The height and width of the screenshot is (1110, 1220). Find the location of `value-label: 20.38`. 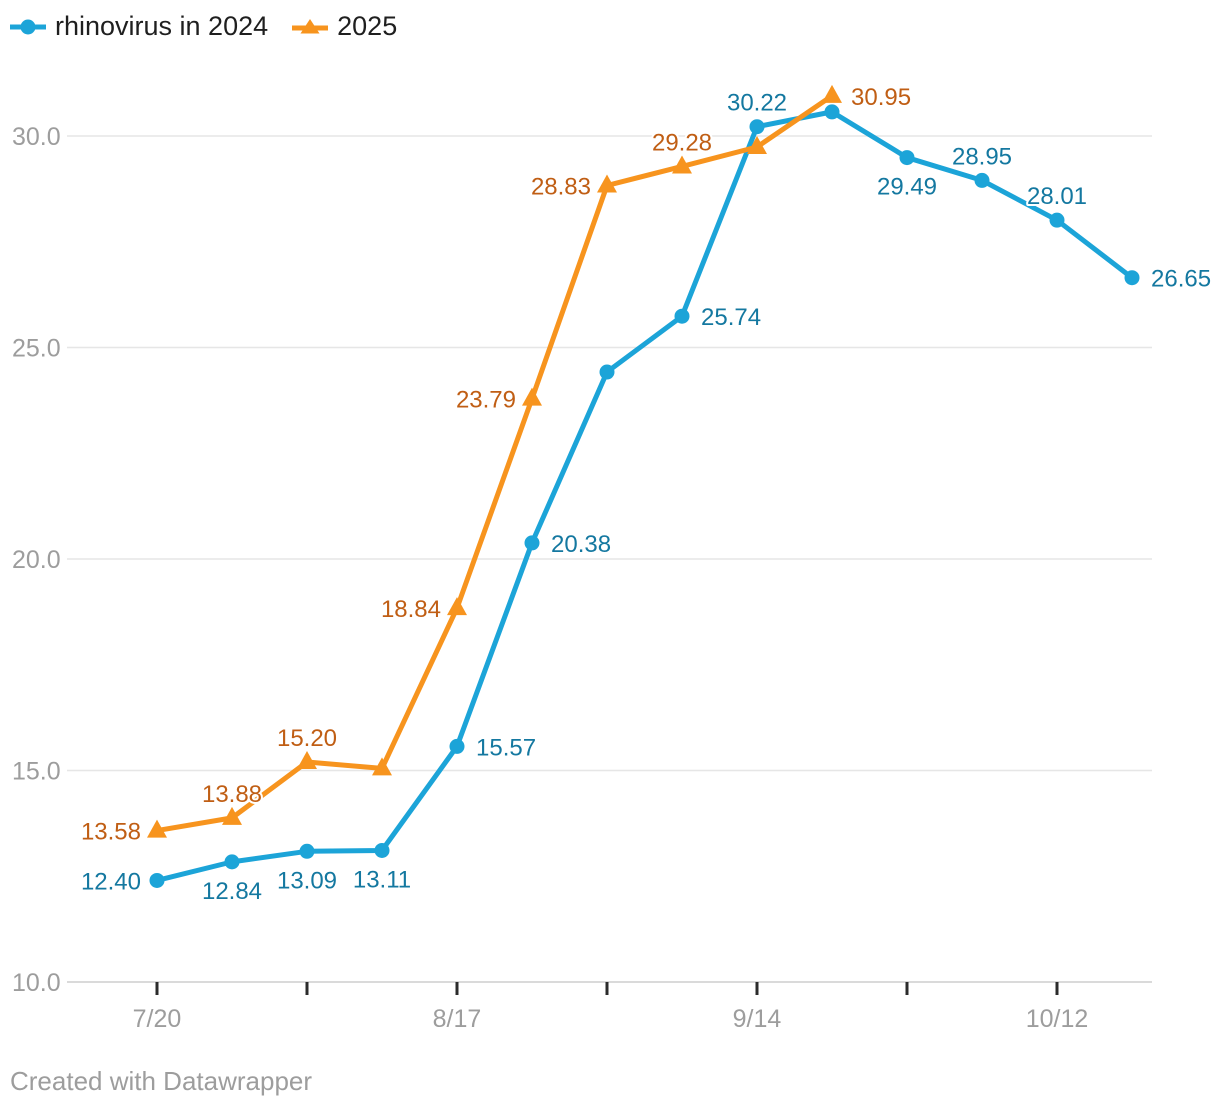

value-label: 20.38 is located at coordinates (581, 544).